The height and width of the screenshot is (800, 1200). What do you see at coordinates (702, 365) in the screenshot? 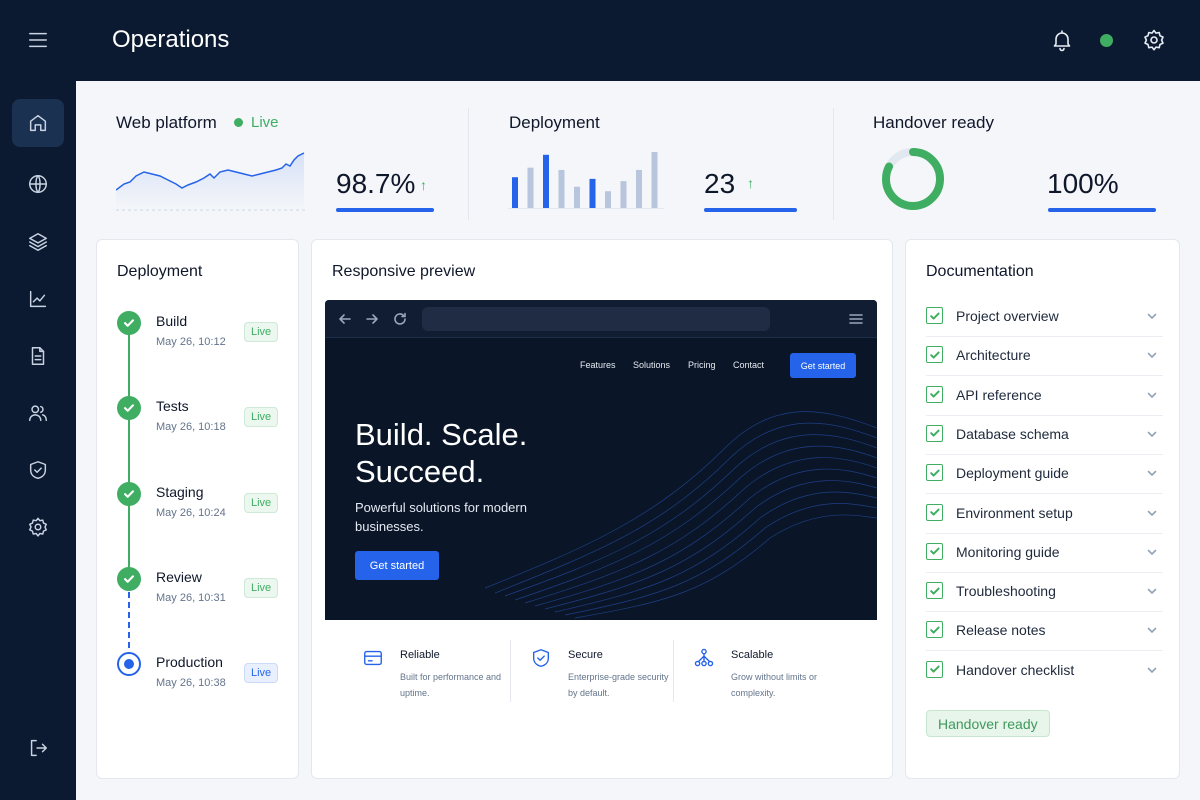
I see `nav-pricing: Pricing` at bounding box center [702, 365].